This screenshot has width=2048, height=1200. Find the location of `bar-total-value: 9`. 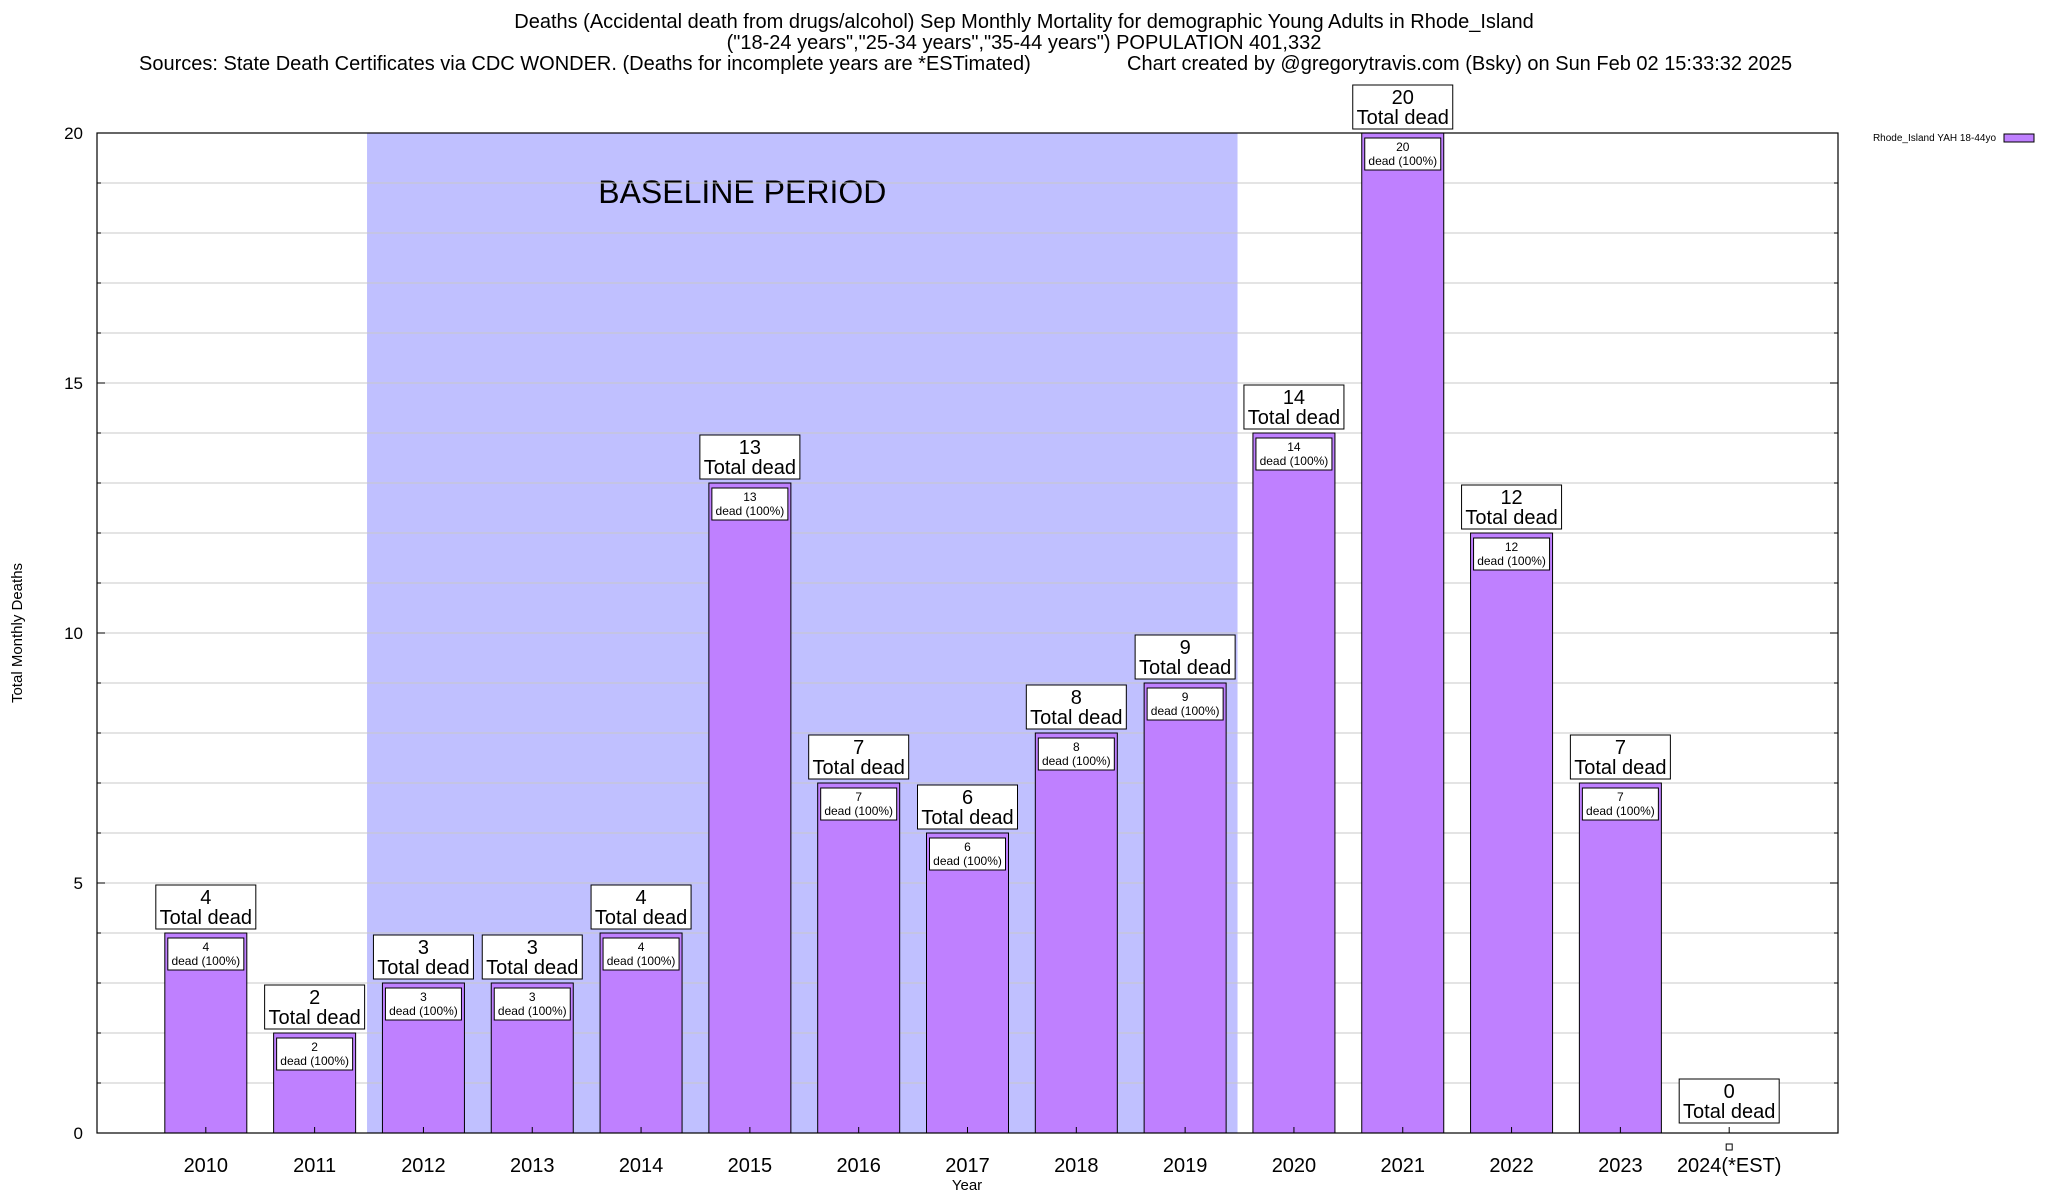

bar-total-value: 9 is located at coordinates (1185, 648).